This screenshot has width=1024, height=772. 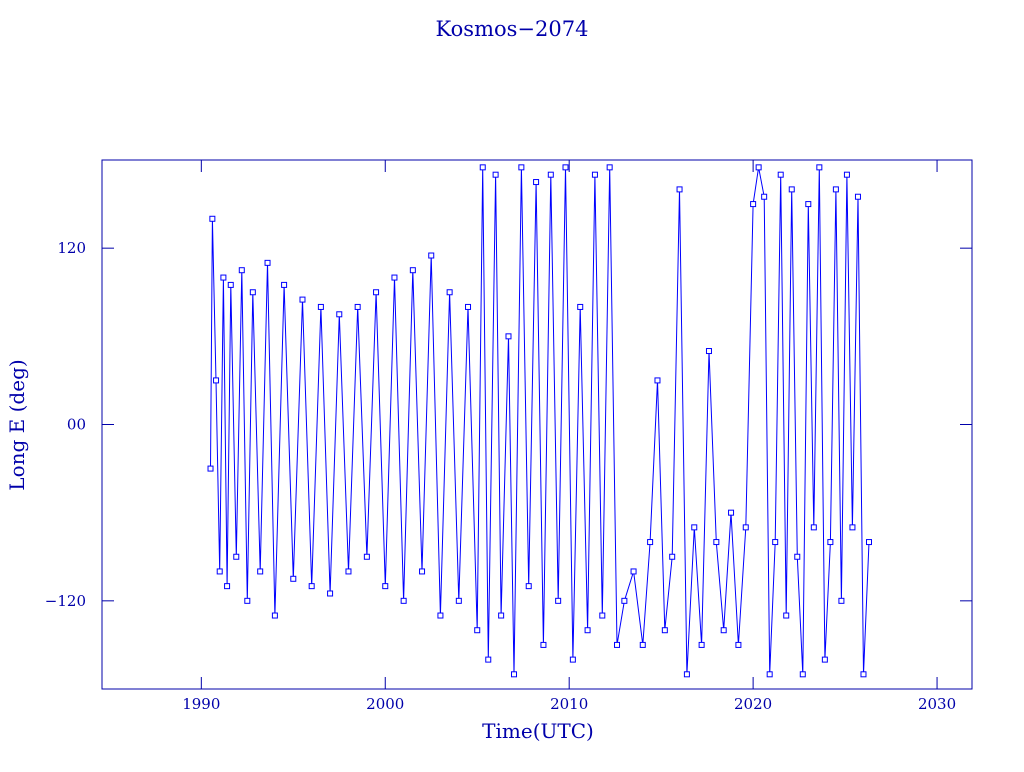 I want to click on chart-title: Kosmos−2074, so click(x=512, y=29).